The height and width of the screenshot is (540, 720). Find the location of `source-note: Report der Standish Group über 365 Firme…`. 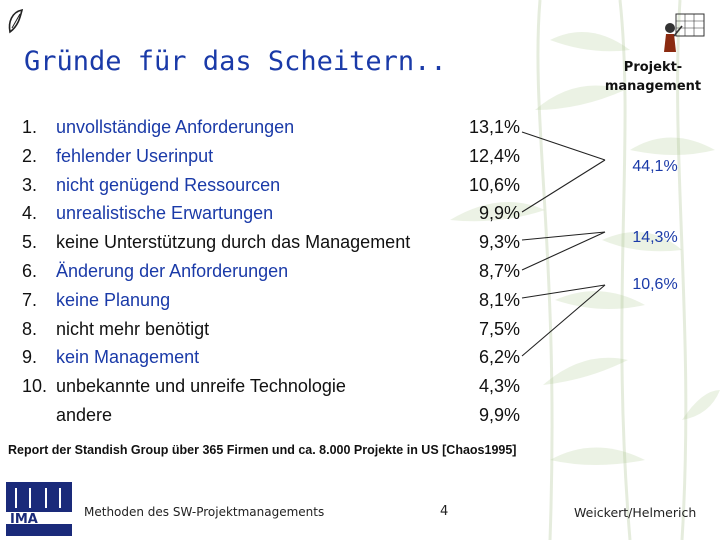

source-note: Report der Standish Group über 365 Firme… is located at coordinates (262, 450).